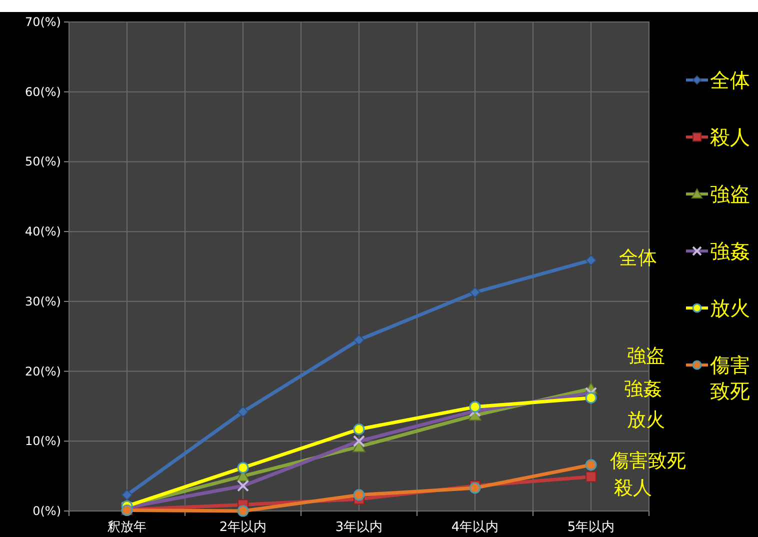  Describe the element at coordinates (42, 371) in the screenshot. I see `y-tick-label: 20(%)` at that location.